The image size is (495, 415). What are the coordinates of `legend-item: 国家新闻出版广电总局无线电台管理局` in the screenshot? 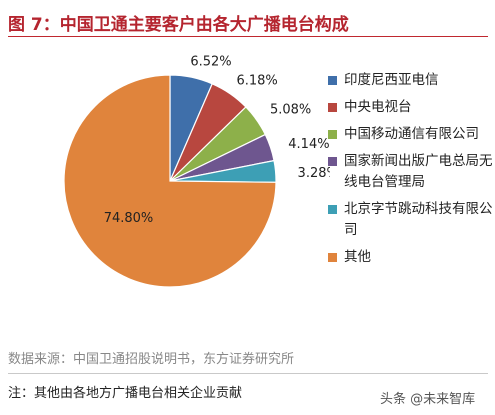 It's located at (410, 172).